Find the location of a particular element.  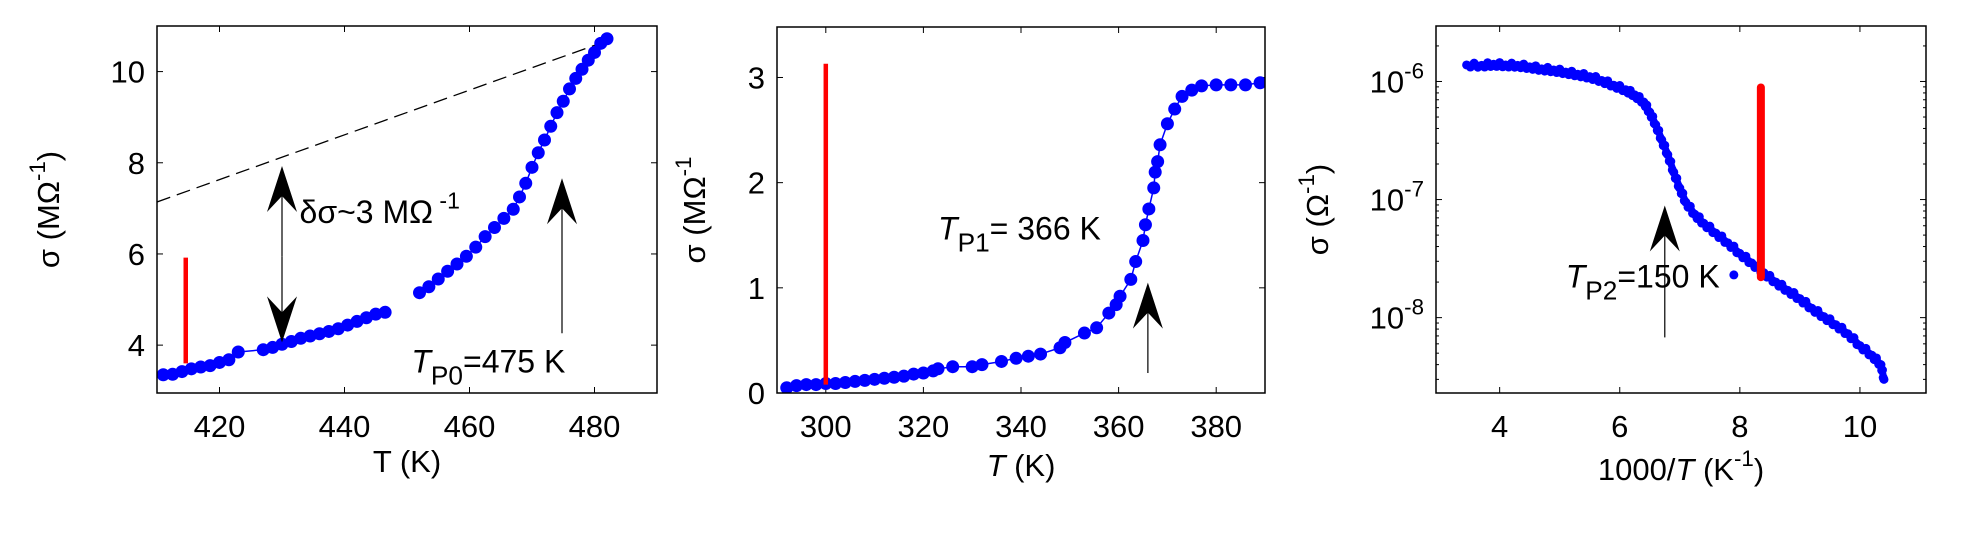

text-segment: (K is located at coordinates (1714, 469).